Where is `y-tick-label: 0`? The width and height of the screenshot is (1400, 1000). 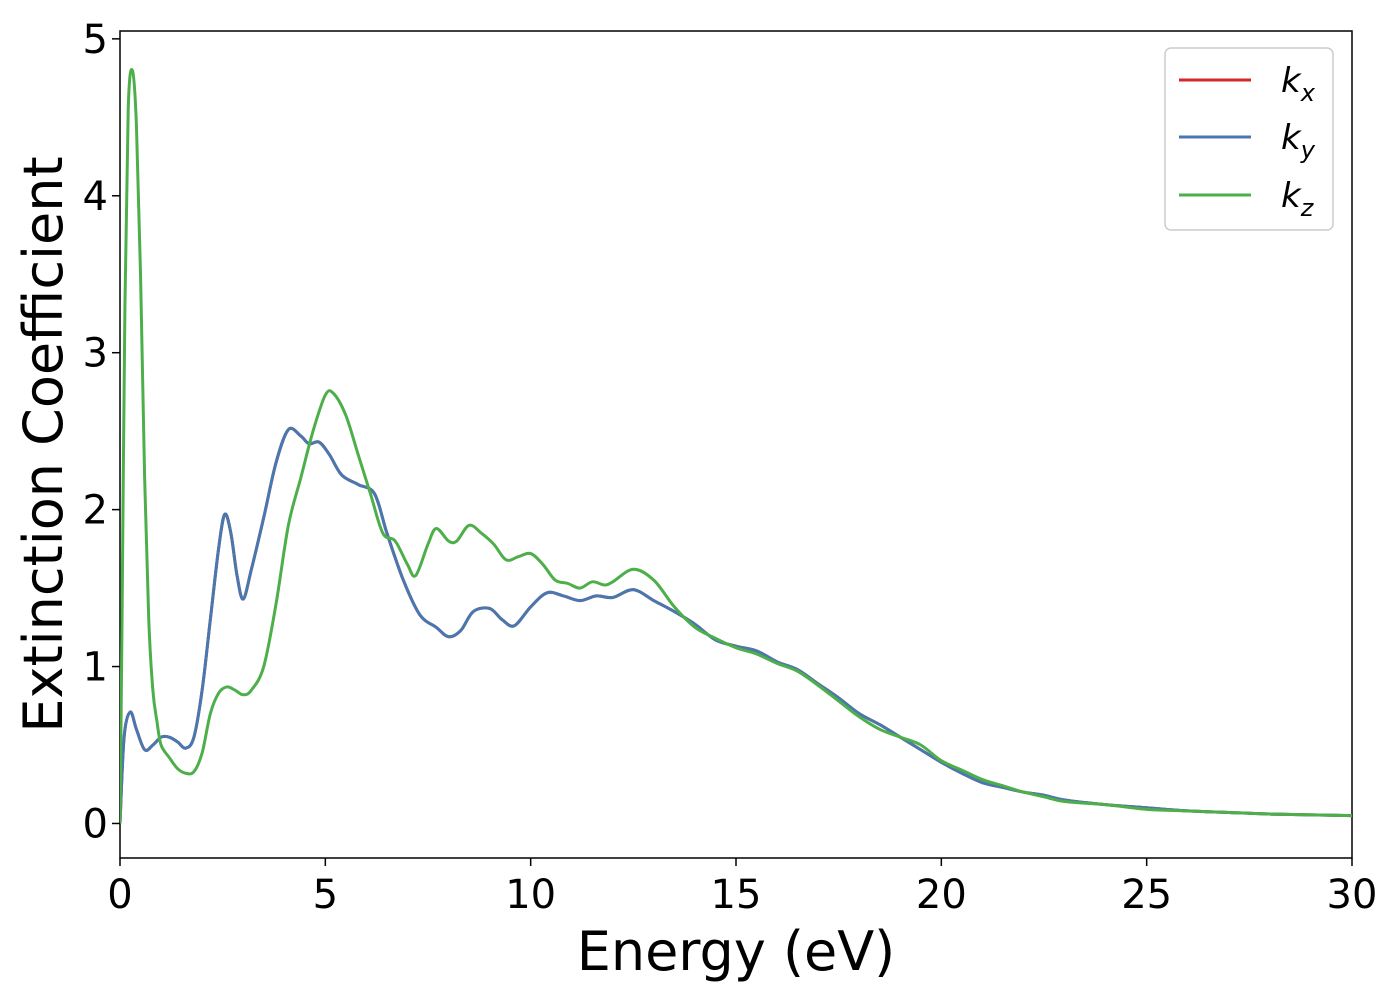 y-tick-label: 0 is located at coordinates (95, 824).